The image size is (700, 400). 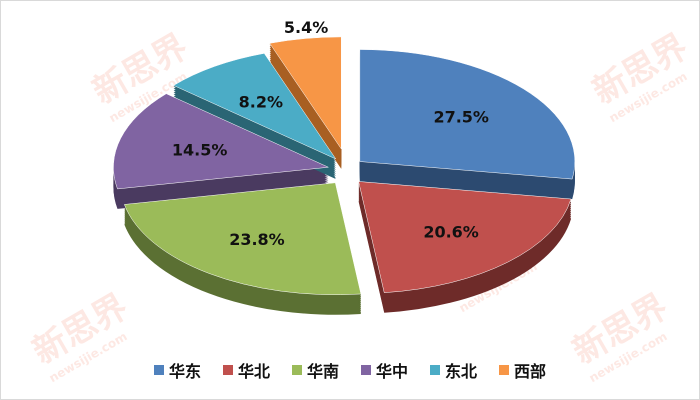 I want to click on legend: 华东 华北 华南 华中 东北 西部, so click(x=350, y=370).